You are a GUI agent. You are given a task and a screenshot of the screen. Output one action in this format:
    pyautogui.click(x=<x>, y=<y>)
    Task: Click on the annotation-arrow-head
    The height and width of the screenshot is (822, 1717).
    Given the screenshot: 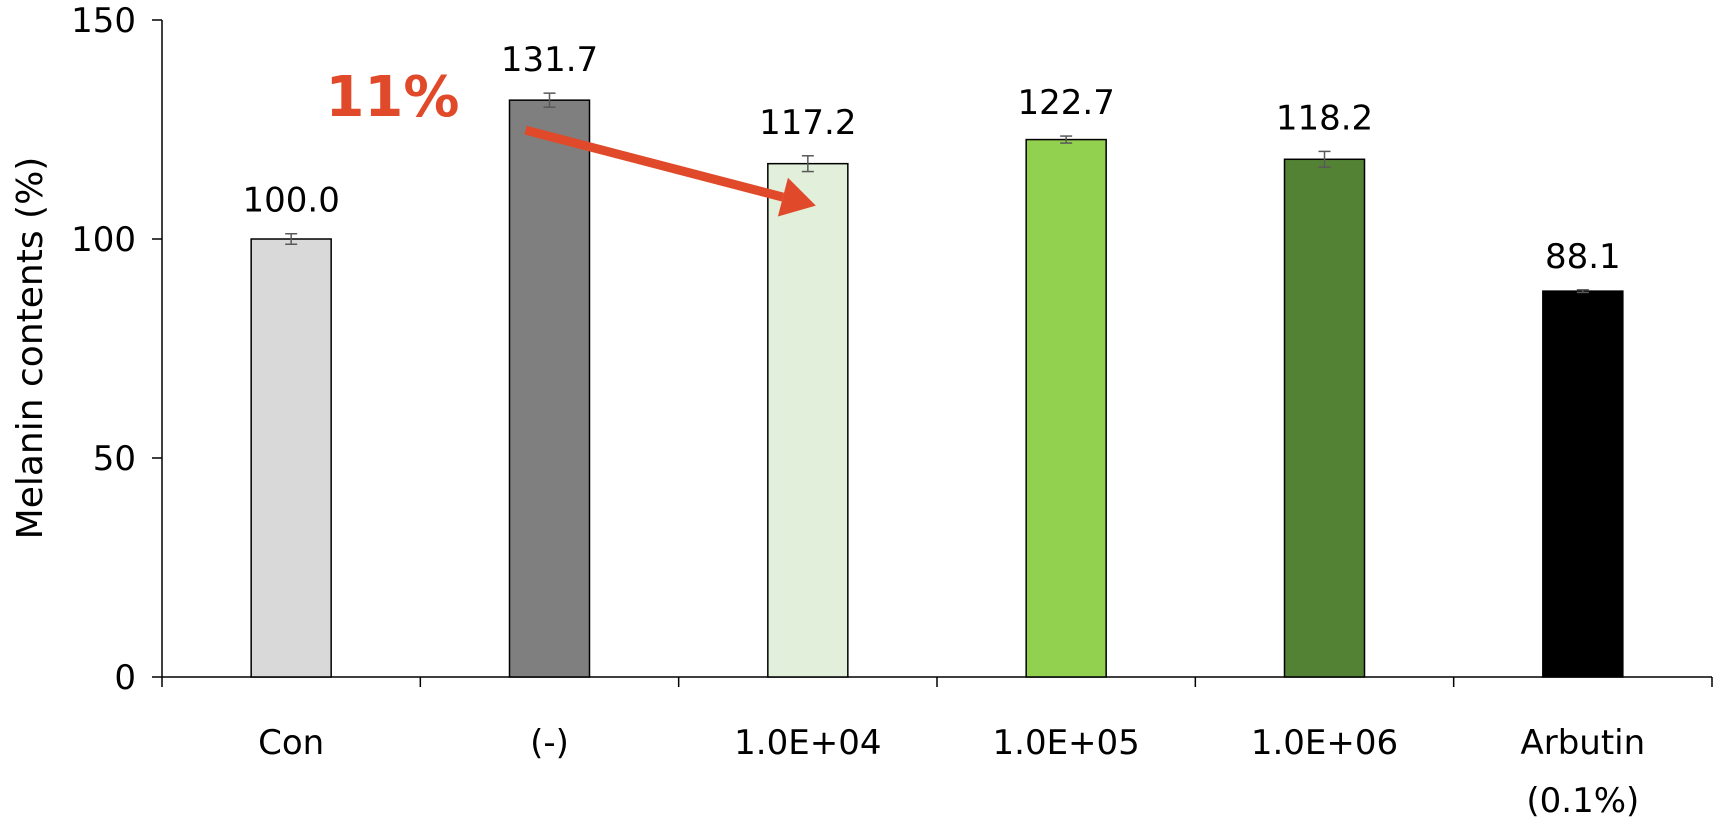 What is the action you would take?
    pyautogui.click(x=796, y=197)
    